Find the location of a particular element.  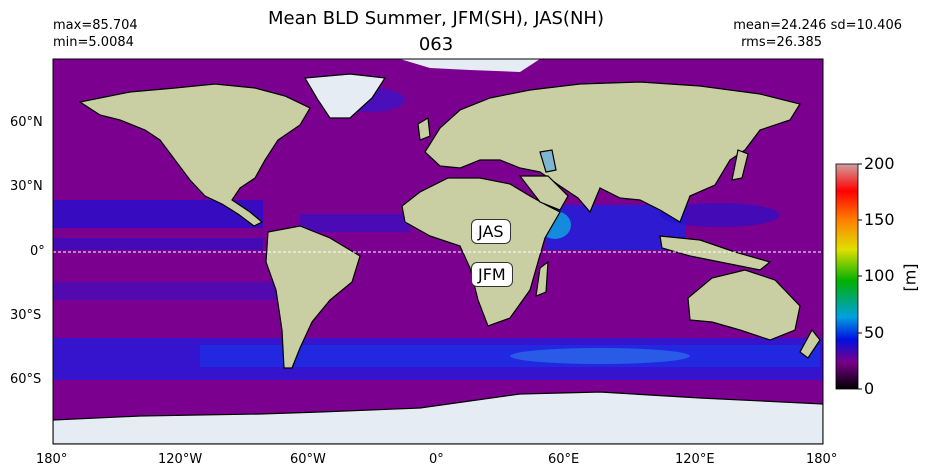

antarctica is located at coordinates (438, 417).